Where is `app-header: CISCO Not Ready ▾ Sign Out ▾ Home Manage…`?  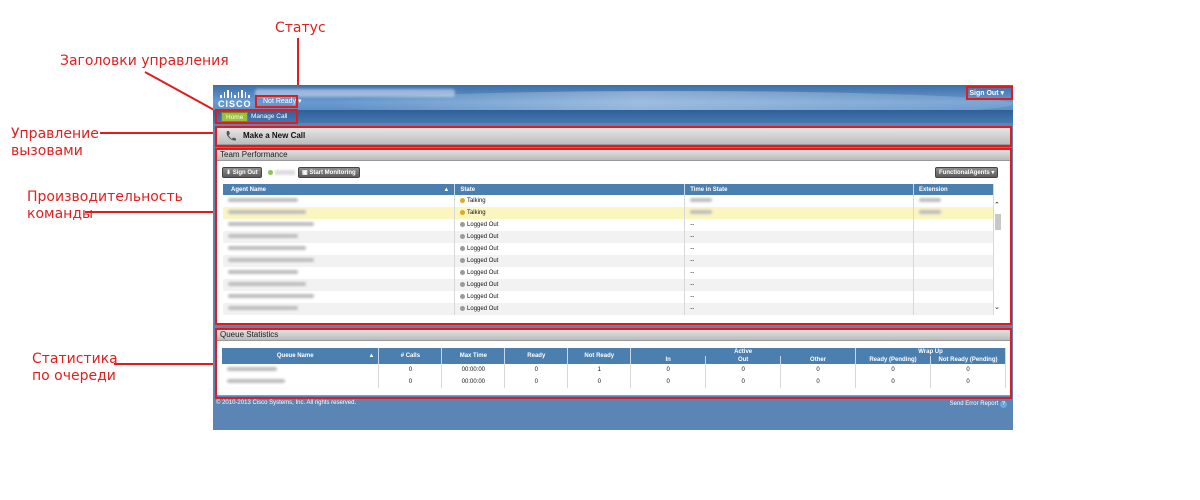
app-header: CISCO Not Ready ▾ Sign Out ▾ Home Manage… is located at coordinates (613, 104).